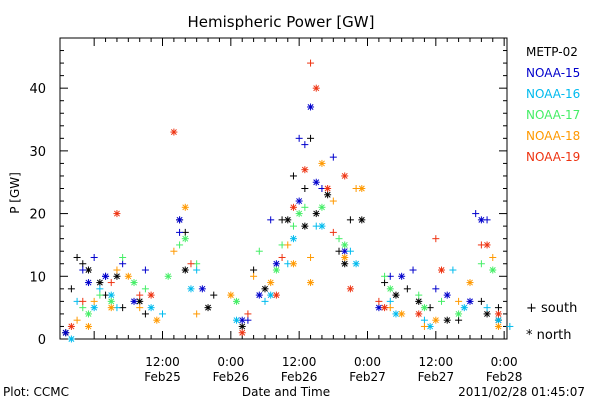 Image resolution: width=600 pixels, height=400 pixels. What do you see at coordinates (521, 392) in the screenshot?
I see `footer-right: 2011/02/28 01:45:07` at bounding box center [521, 392].